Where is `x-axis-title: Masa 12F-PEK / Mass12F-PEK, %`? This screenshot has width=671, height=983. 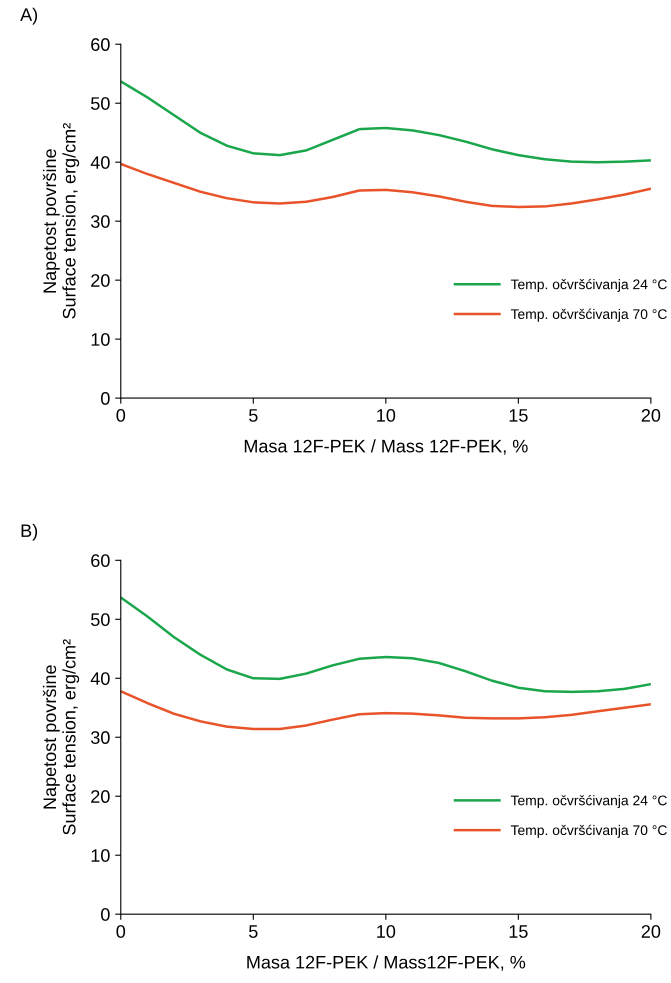
x-axis-title: Masa 12F-PEK / Mass12F-PEK, % is located at coordinates (386, 963).